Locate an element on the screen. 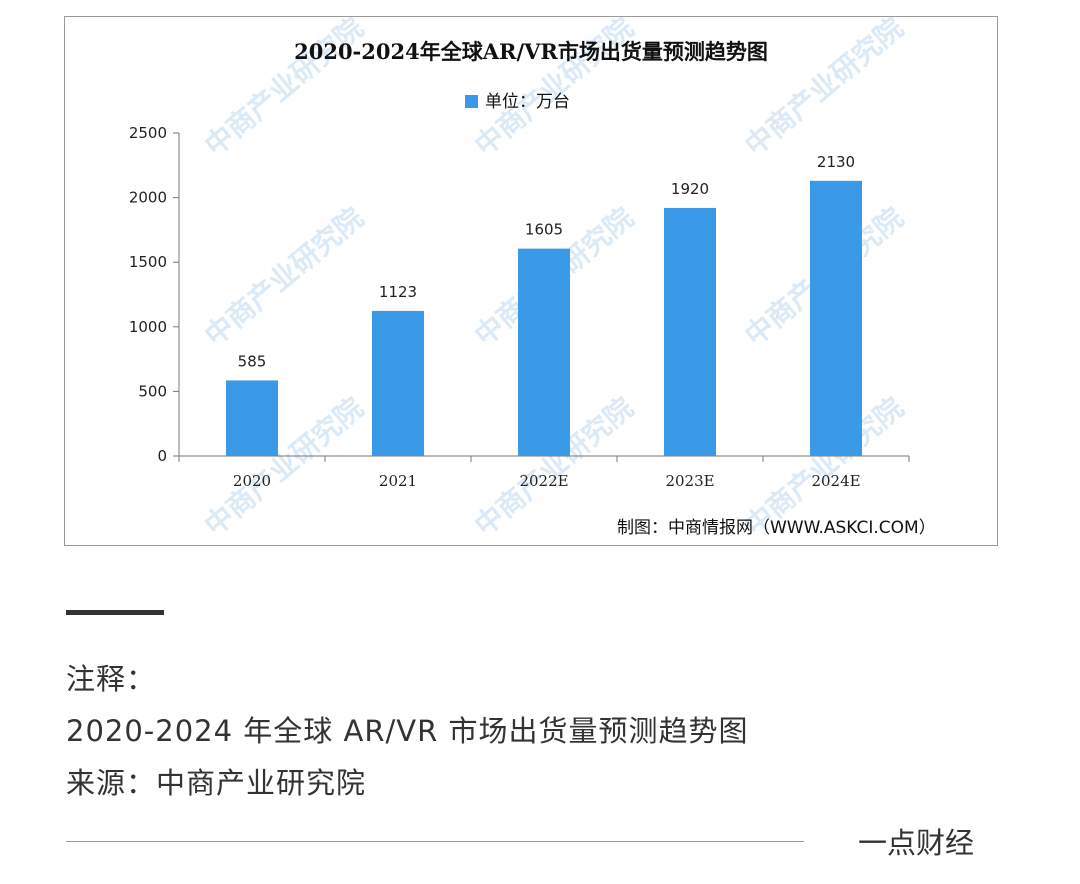 The height and width of the screenshot is (884, 1080). x-tick-label: 2023E is located at coordinates (689, 481).